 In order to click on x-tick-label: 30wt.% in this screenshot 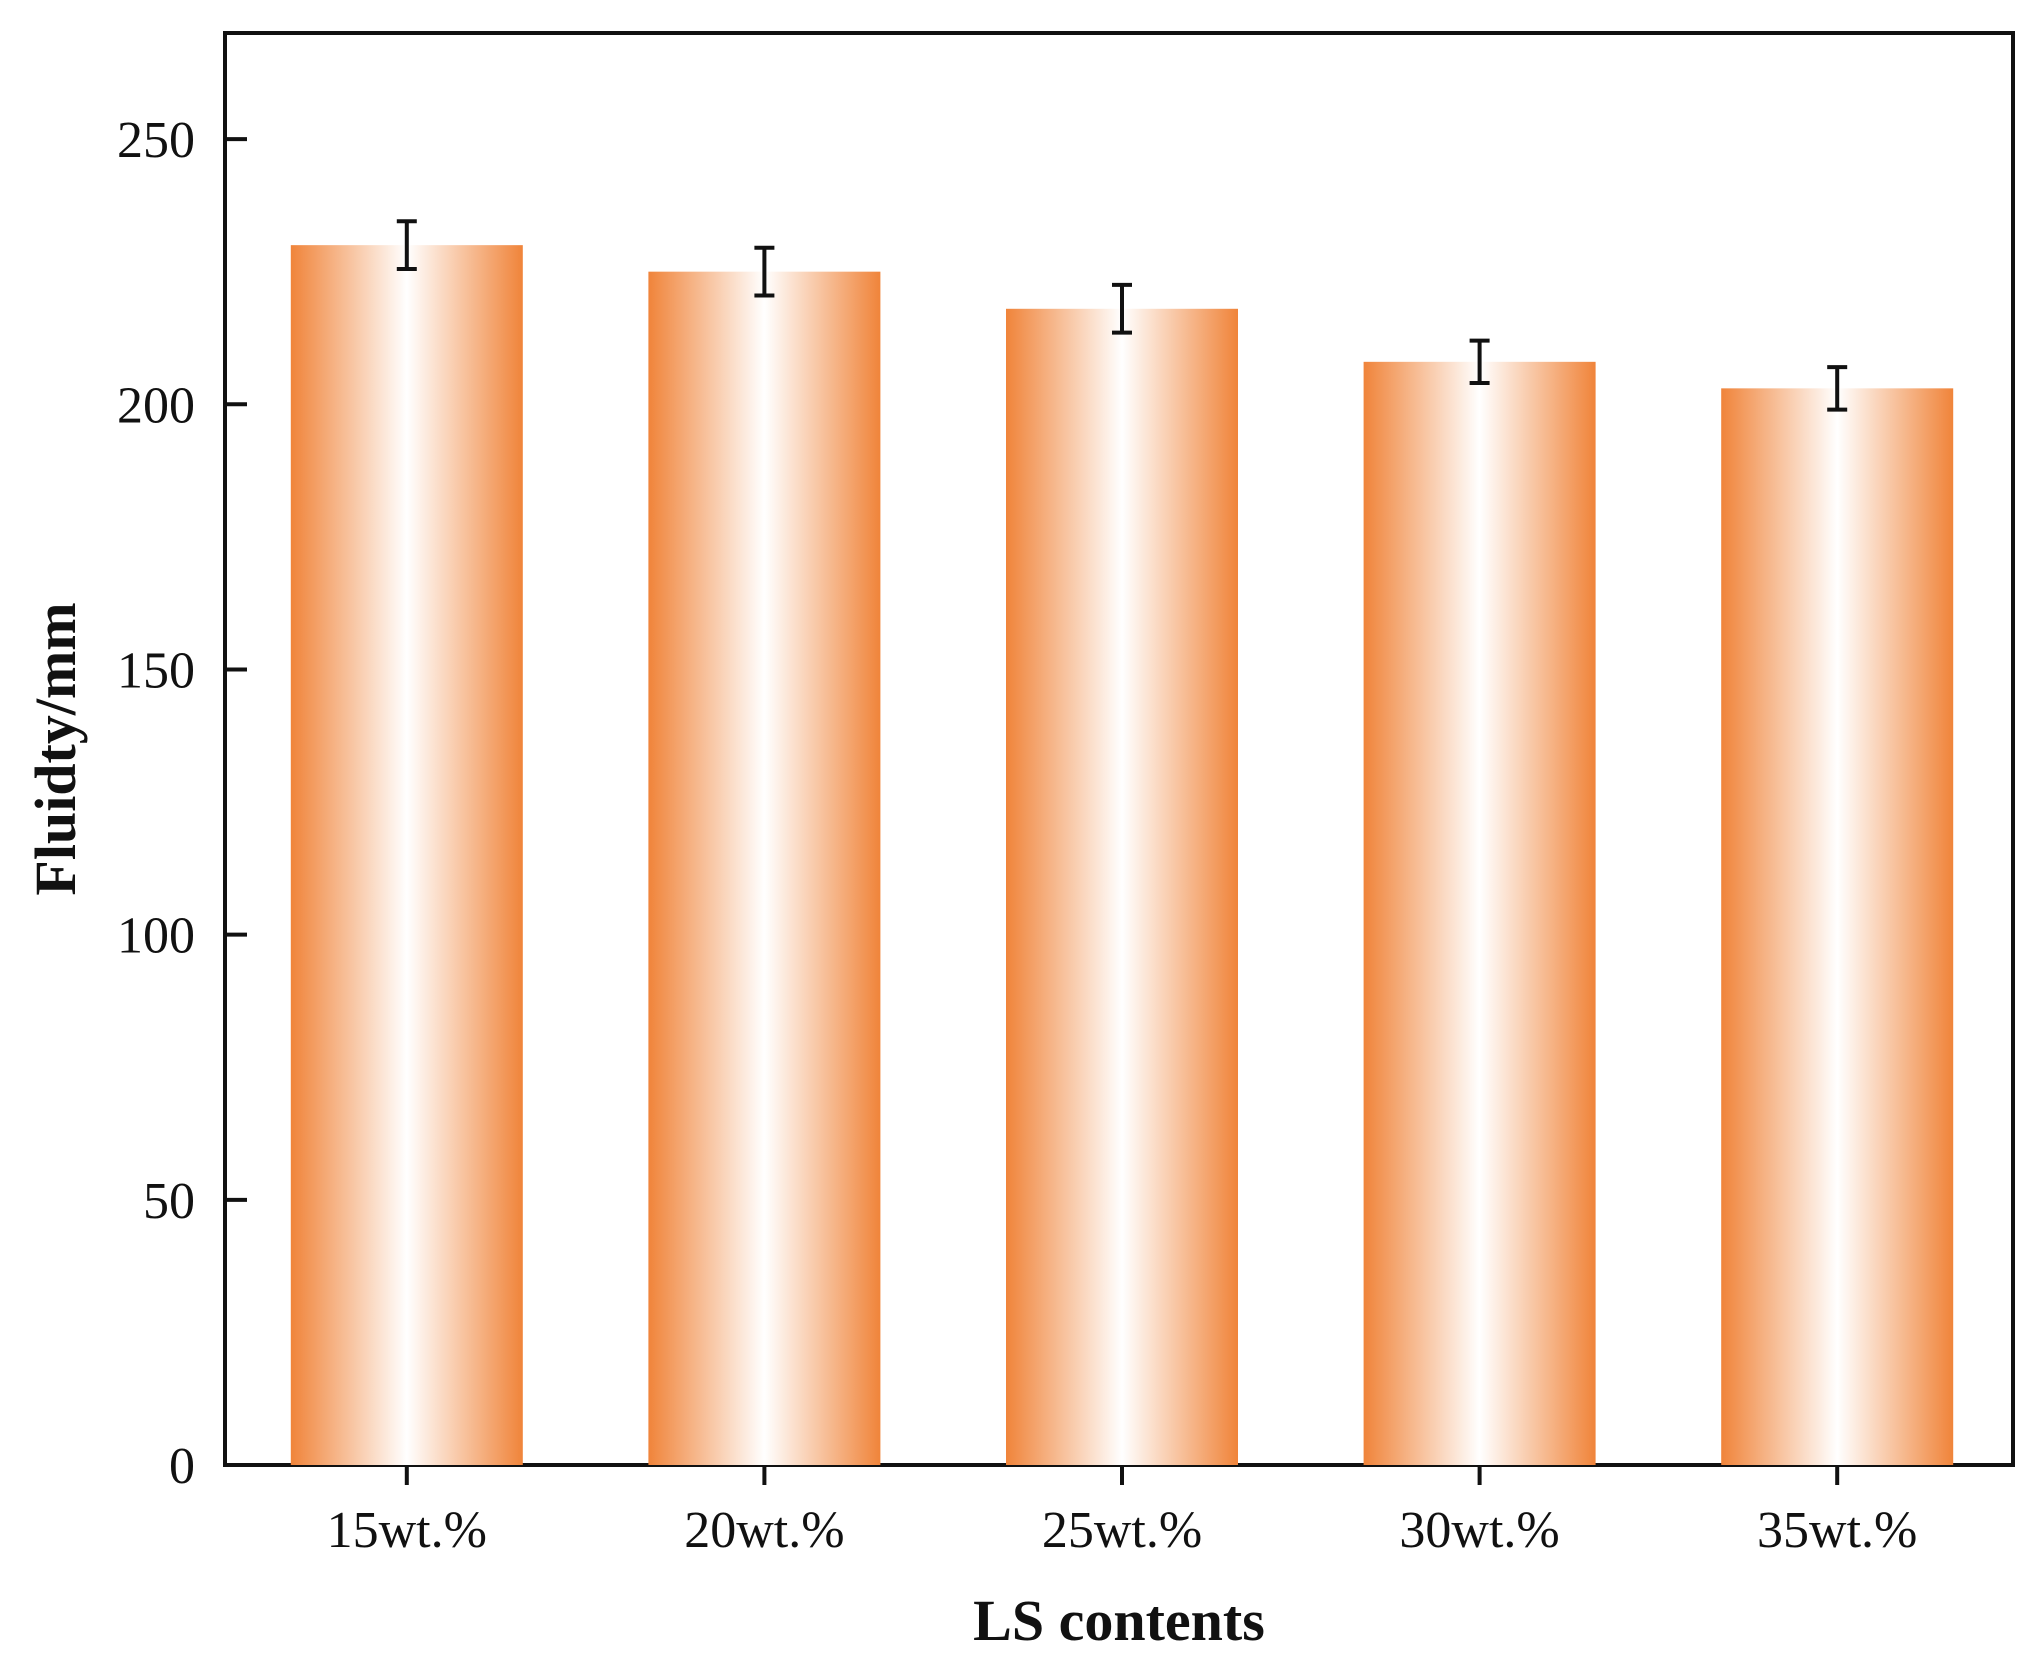, I will do `click(1479, 1530)`.